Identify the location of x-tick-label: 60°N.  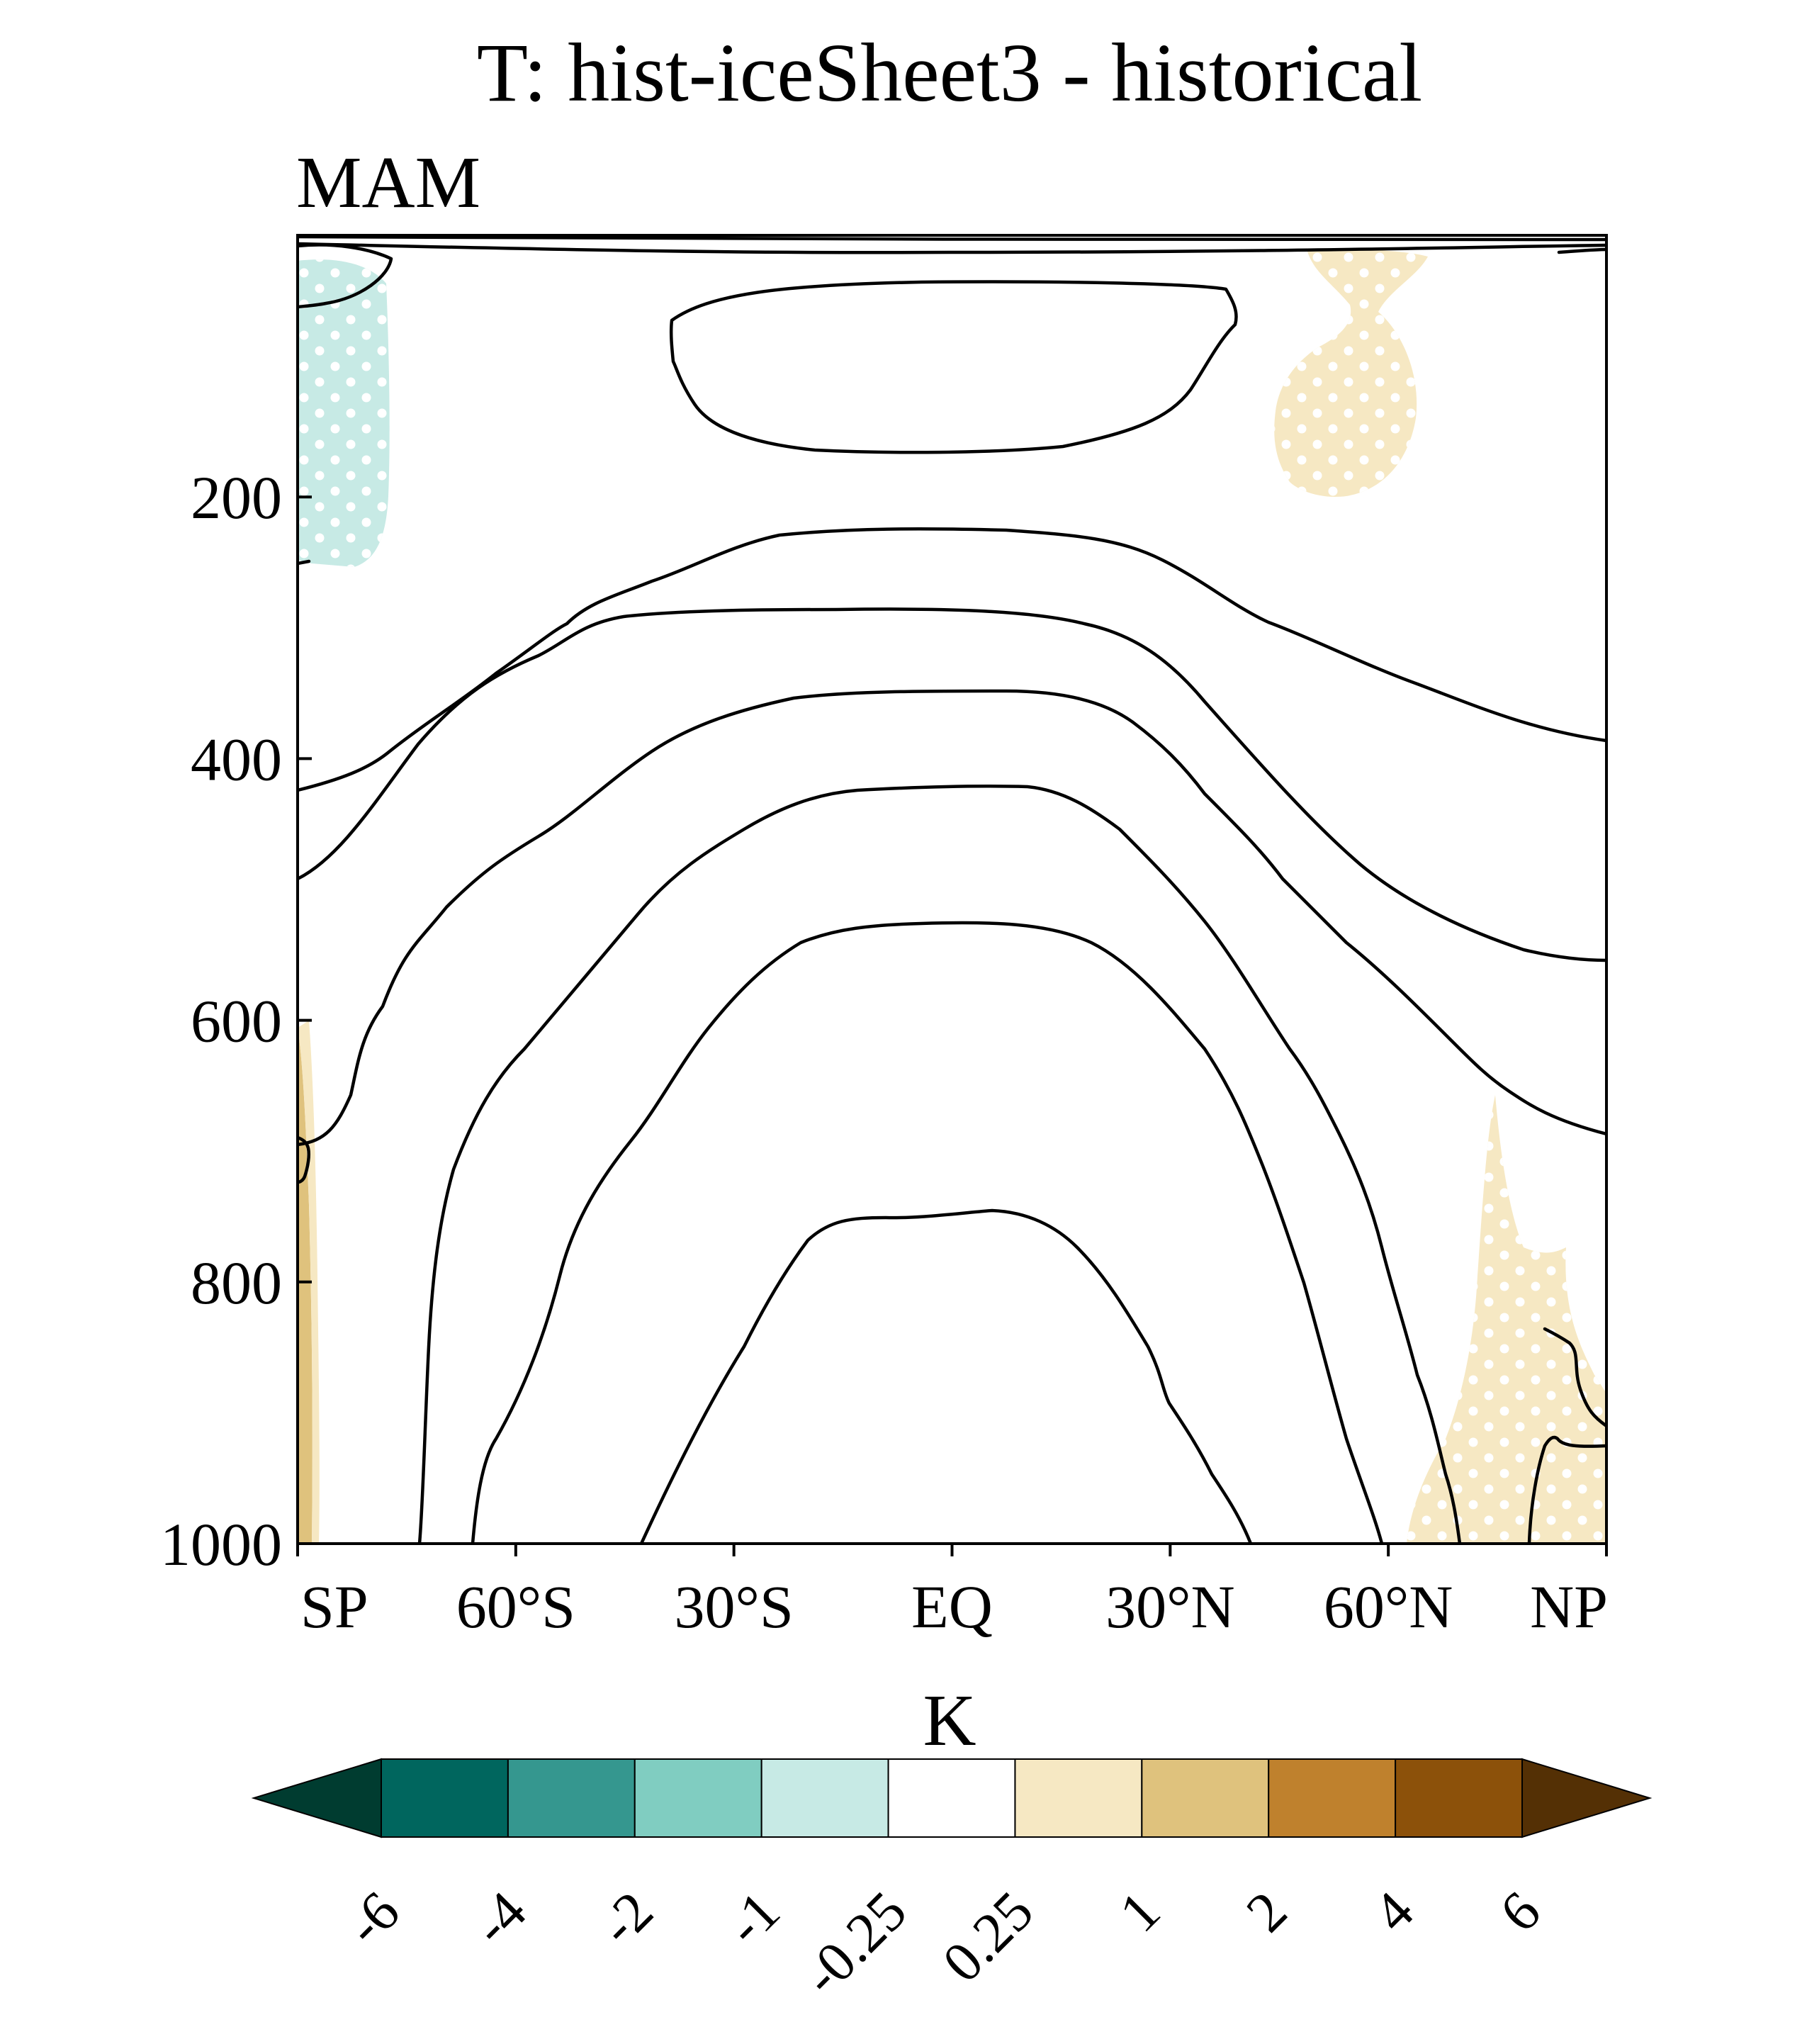
(1388, 1607).